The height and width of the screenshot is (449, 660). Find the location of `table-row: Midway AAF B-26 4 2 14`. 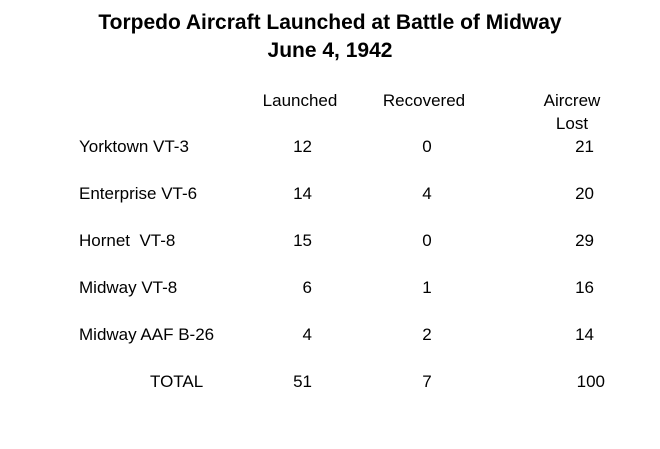

table-row: Midway AAF B-26 4 2 14 is located at coordinates (330, 335).